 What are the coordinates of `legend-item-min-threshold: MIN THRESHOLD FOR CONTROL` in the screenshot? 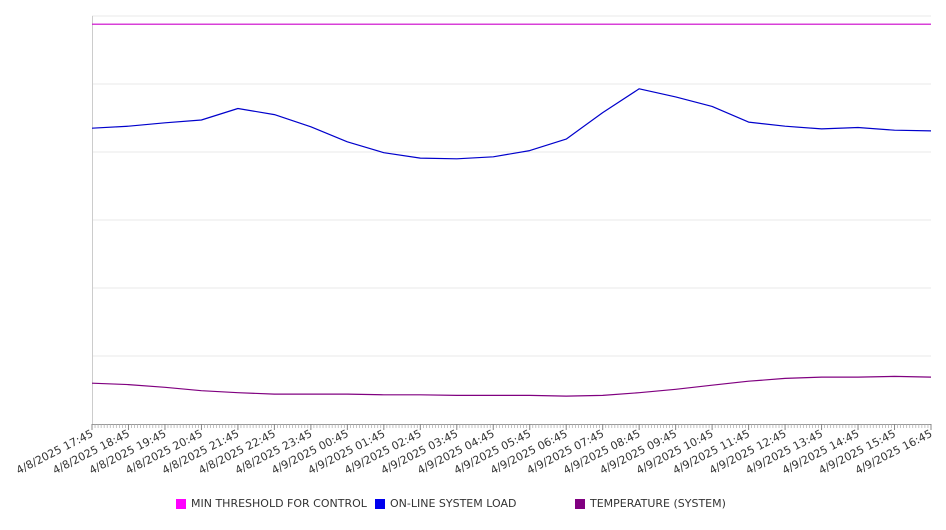 It's located at (271, 504).